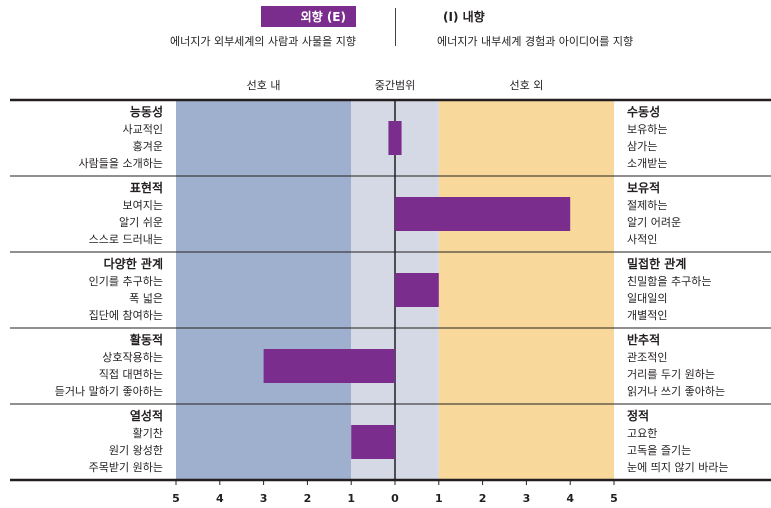  Describe the element at coordinates (146, 112) in the screenshot. I see `left-facet-title: 능동성` at that location.